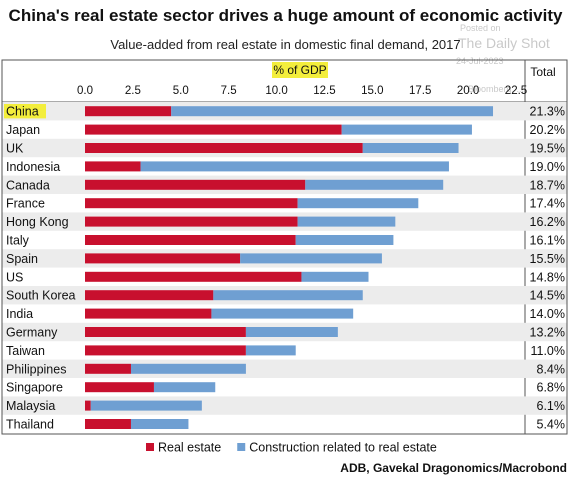 The image size is (571, 480). What do you see at coordinates (547, 112) in the screenshot?
I see `total-value-china: 21.3%` at bounding box center [547, 112].